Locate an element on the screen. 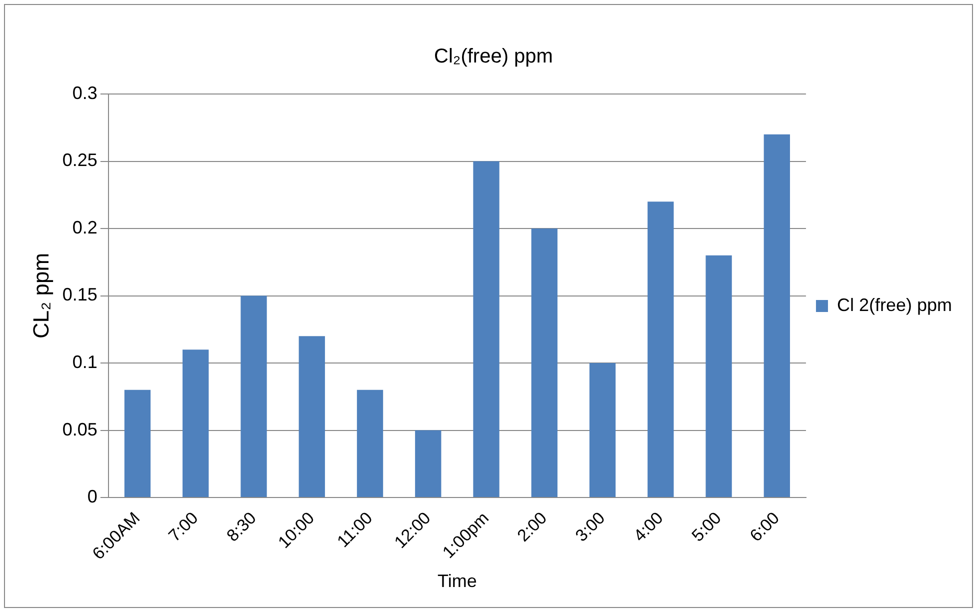 Image resolution: width=979 pixels, height=614 pixels. x-tick-label: 3:00 is located at coordinates (590, 527).